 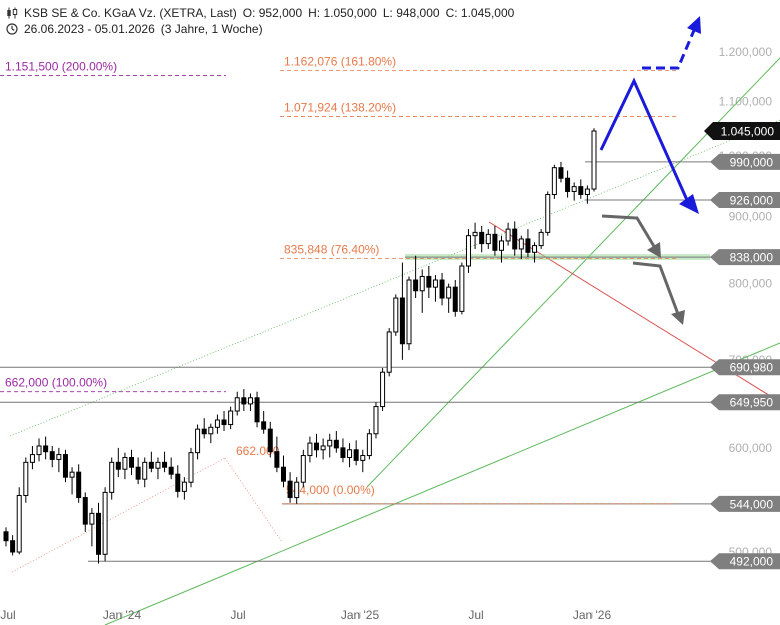 I want to click on fib-extension-label: 662,000 (100.00%), so click(x=56, y=383).